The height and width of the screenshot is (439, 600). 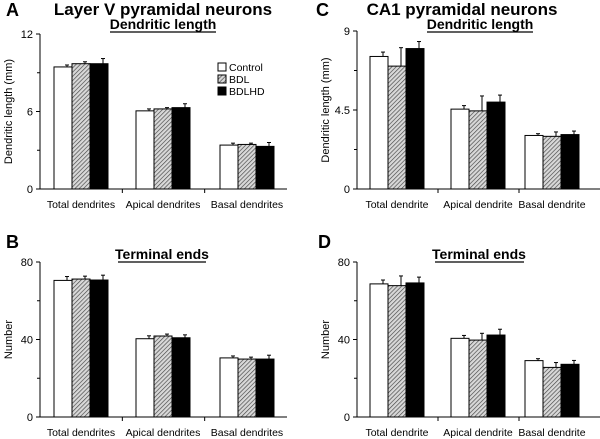 I want to click on legend-label-bdlhd: BDLHD, so click(x=247, y=92).